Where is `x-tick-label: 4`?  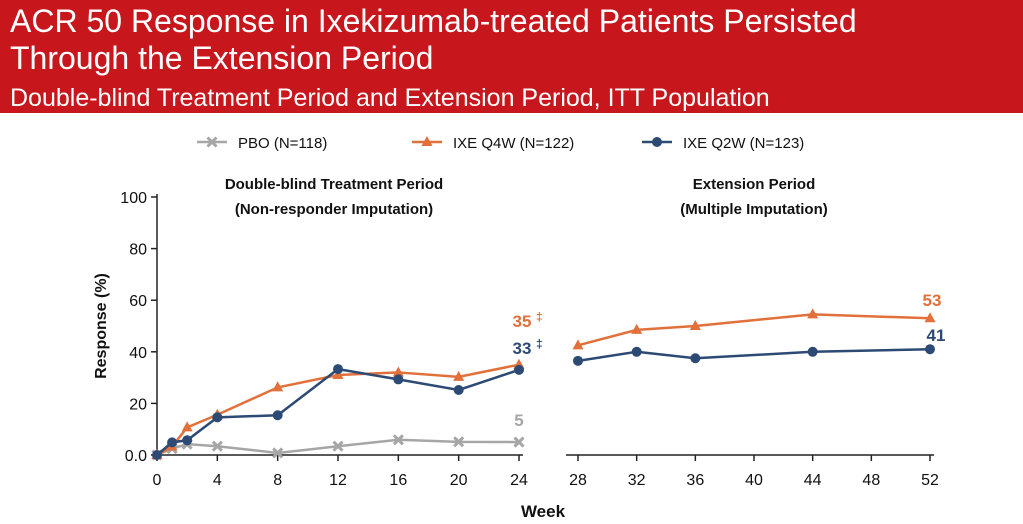
x-tick-label: 4 is located at coordinates (217, 480).